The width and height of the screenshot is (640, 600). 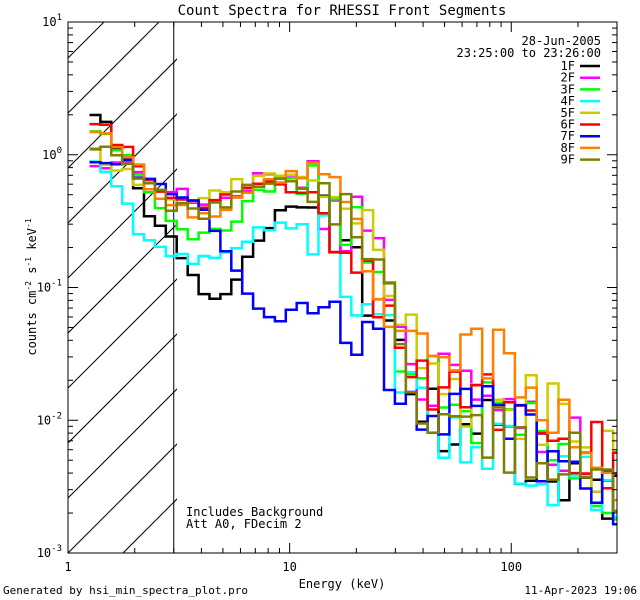 I want to click on legend-label-3f: 3F, so click(x=568, y=89).